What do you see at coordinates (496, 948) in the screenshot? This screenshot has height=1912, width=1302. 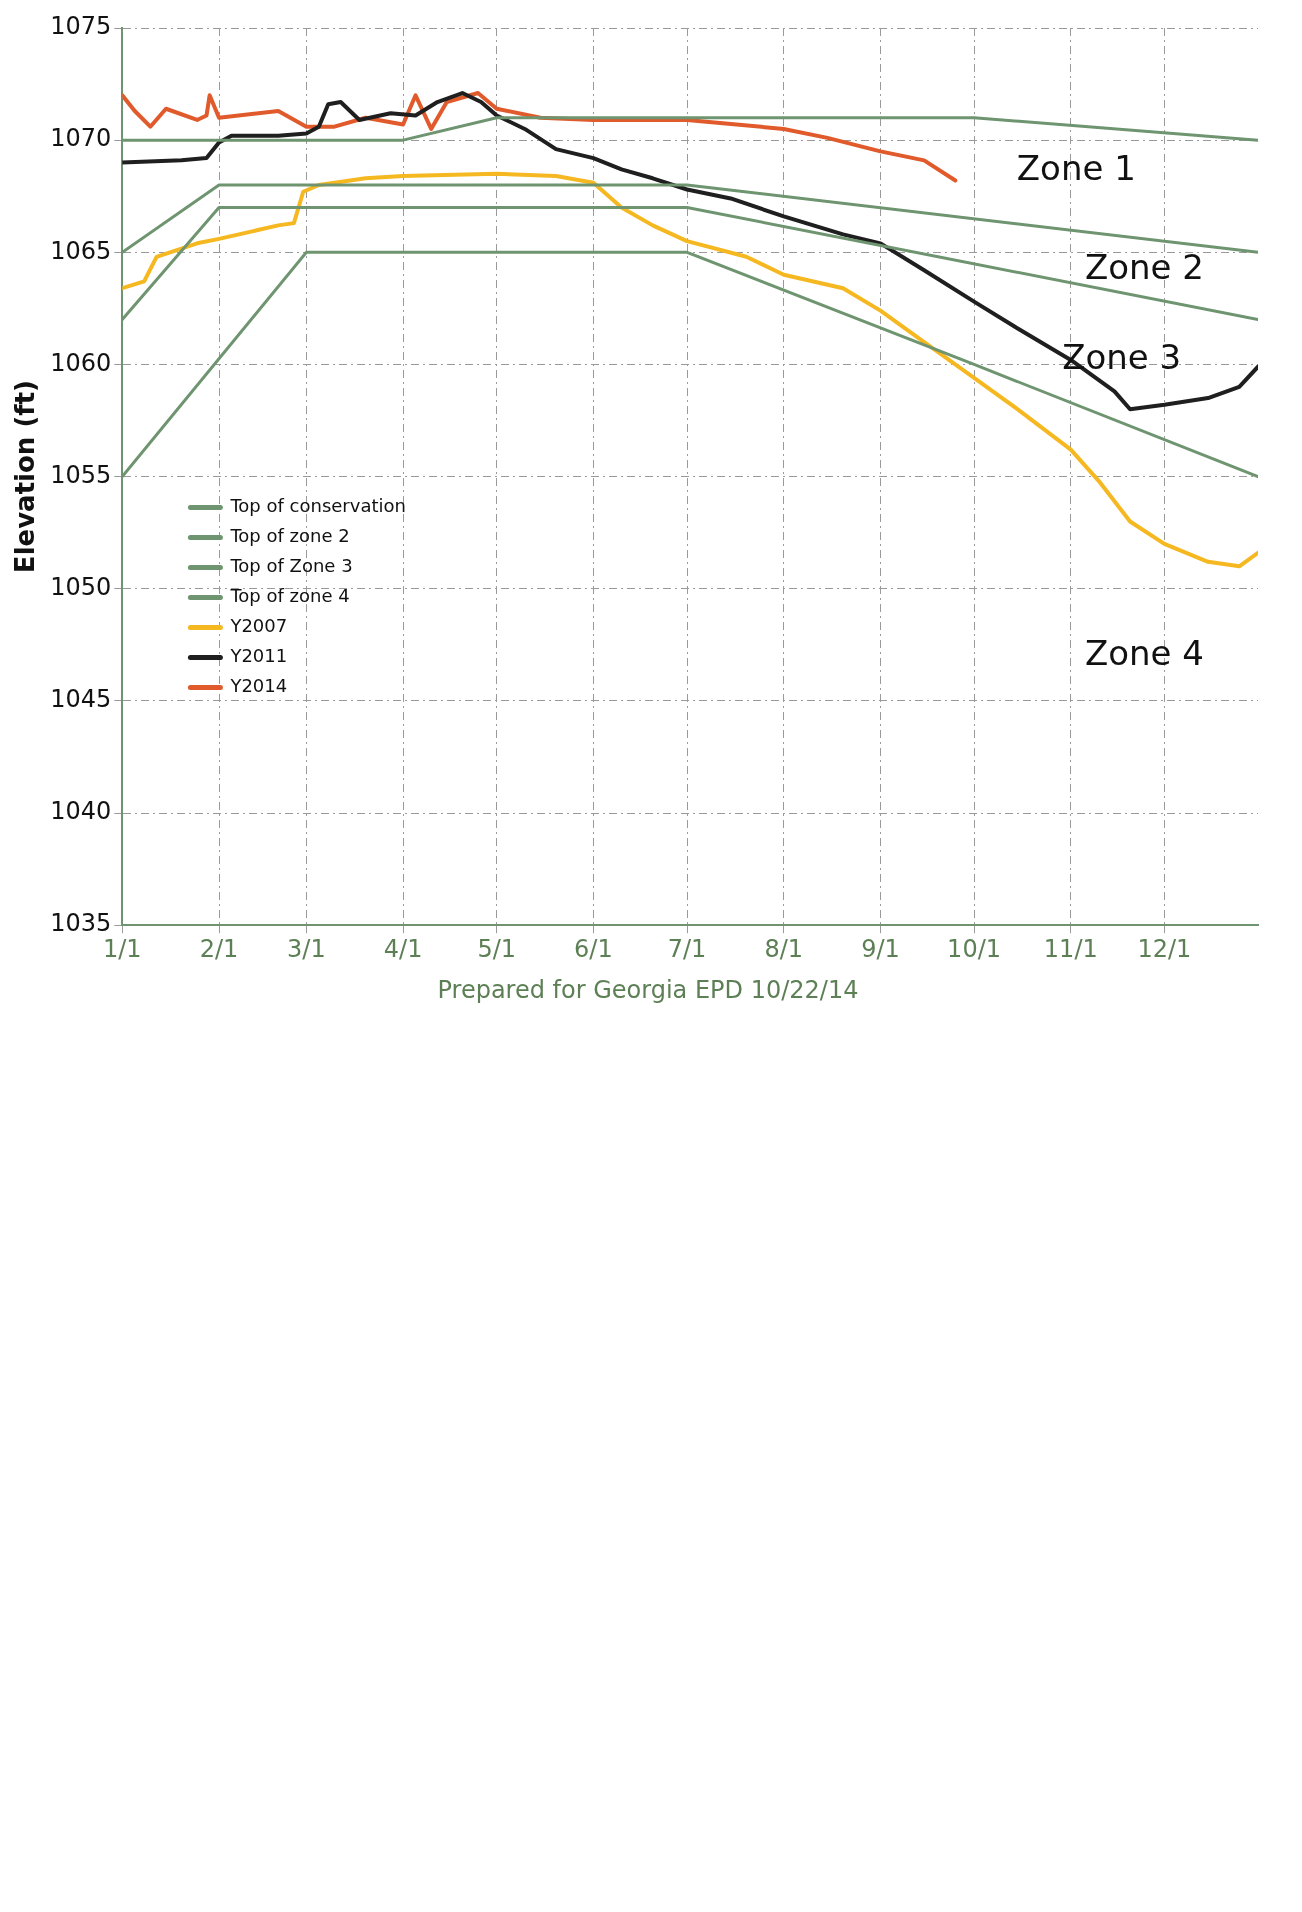 I see `x-tick-label: 5/1` at bounding box center [496, 948].